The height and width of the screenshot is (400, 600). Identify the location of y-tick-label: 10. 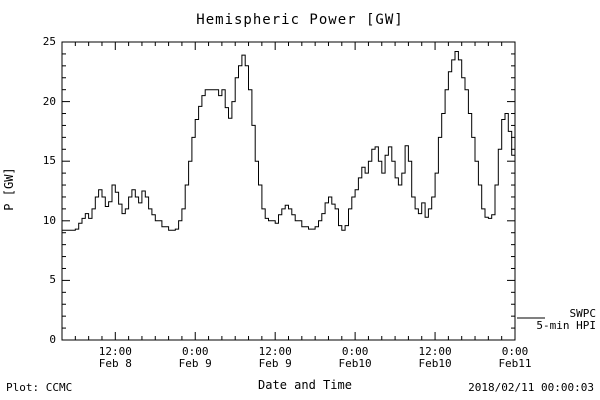
(49, 220).